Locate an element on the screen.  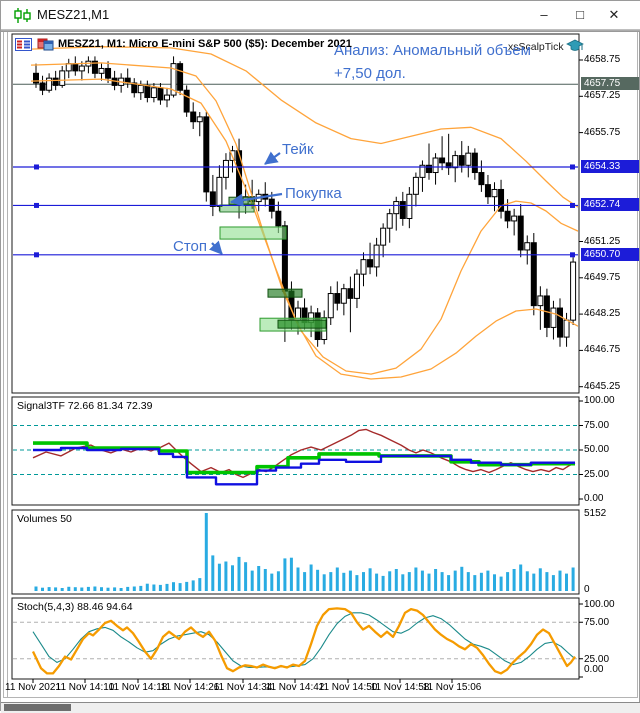
price-badge: 4650.70 is located at coordinates (610, 254).